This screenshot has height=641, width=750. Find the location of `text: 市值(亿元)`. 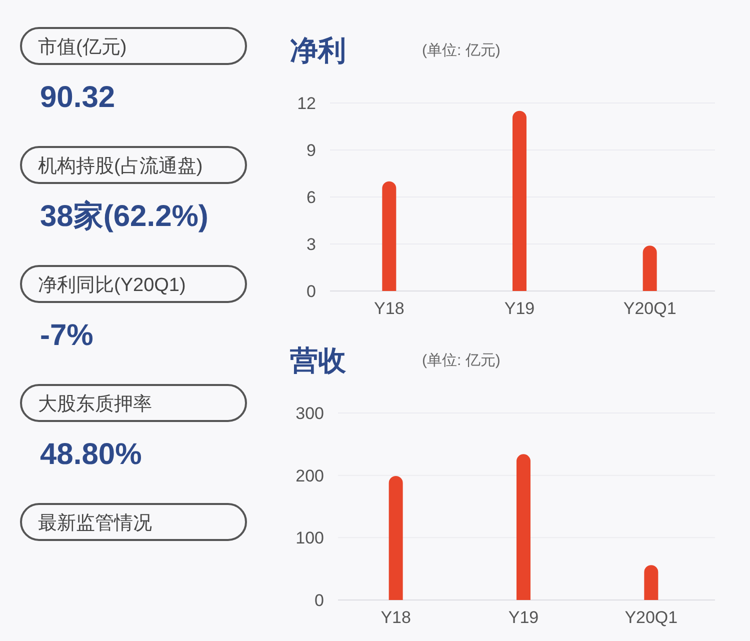

text: 市值(亿元) is located at coordinates (82, 47).